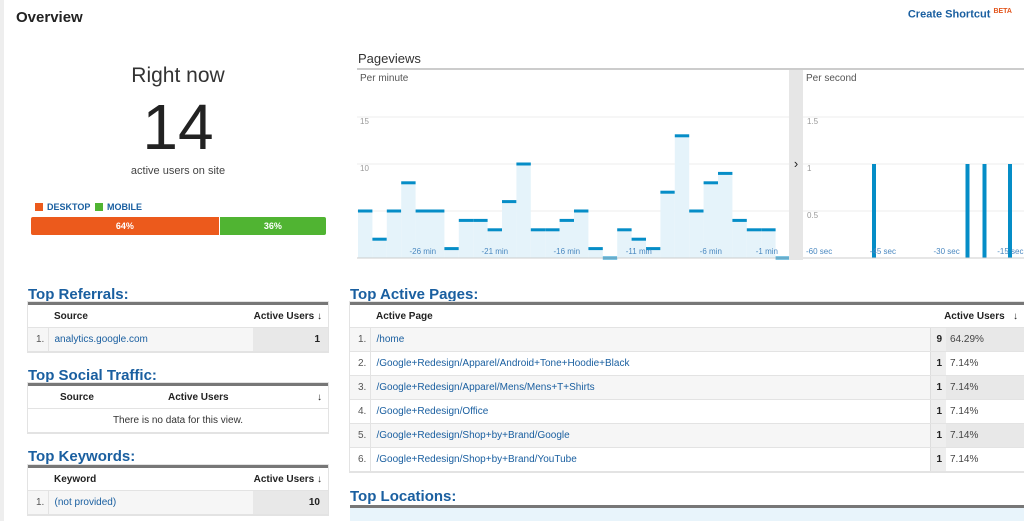  I want to click on legend-desktop: DESKTOP, so click(62, 207).